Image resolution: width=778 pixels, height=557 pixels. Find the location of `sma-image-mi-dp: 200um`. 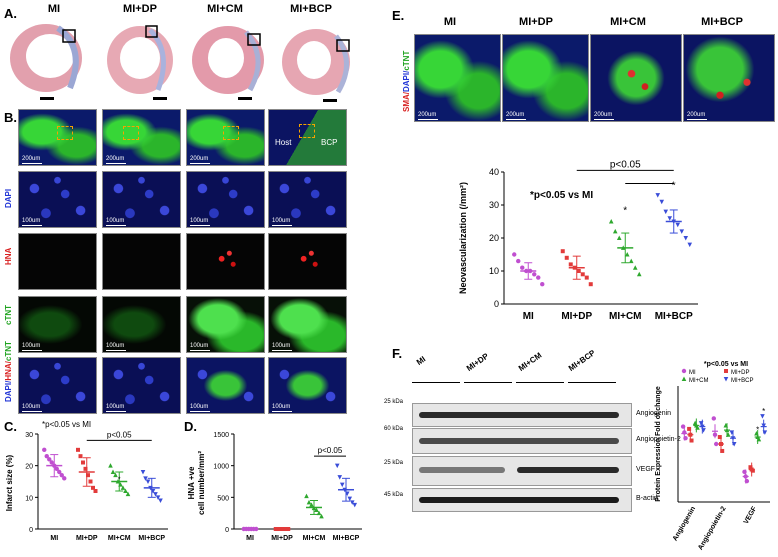

sma-image-mi-dp: 200um is located at coordinates (545, 78).